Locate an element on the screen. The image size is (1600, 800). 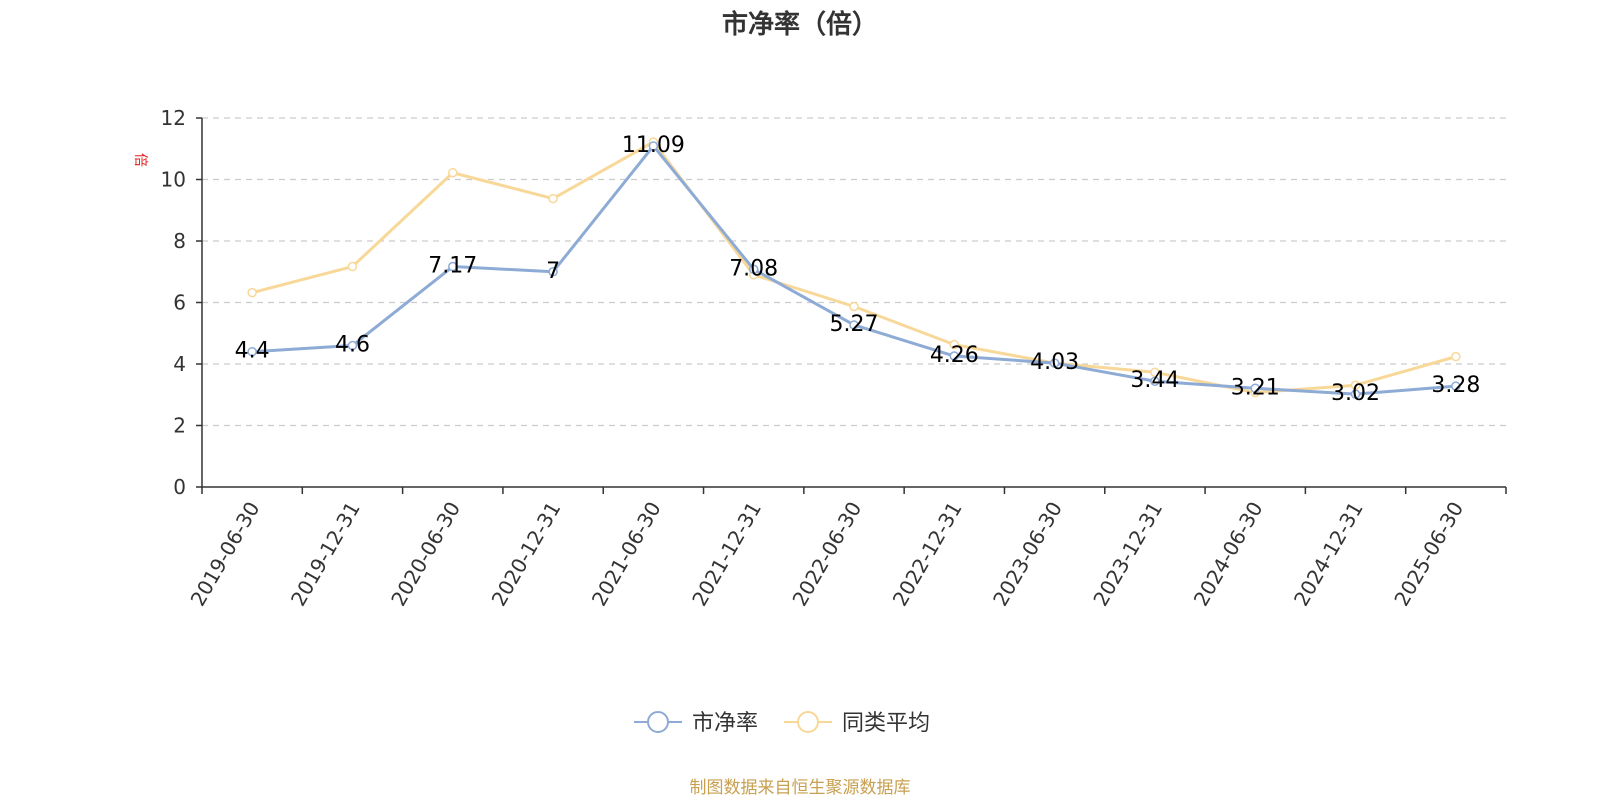
x-tick-label: 2019-06-30 is located at coordinates (225, 554).